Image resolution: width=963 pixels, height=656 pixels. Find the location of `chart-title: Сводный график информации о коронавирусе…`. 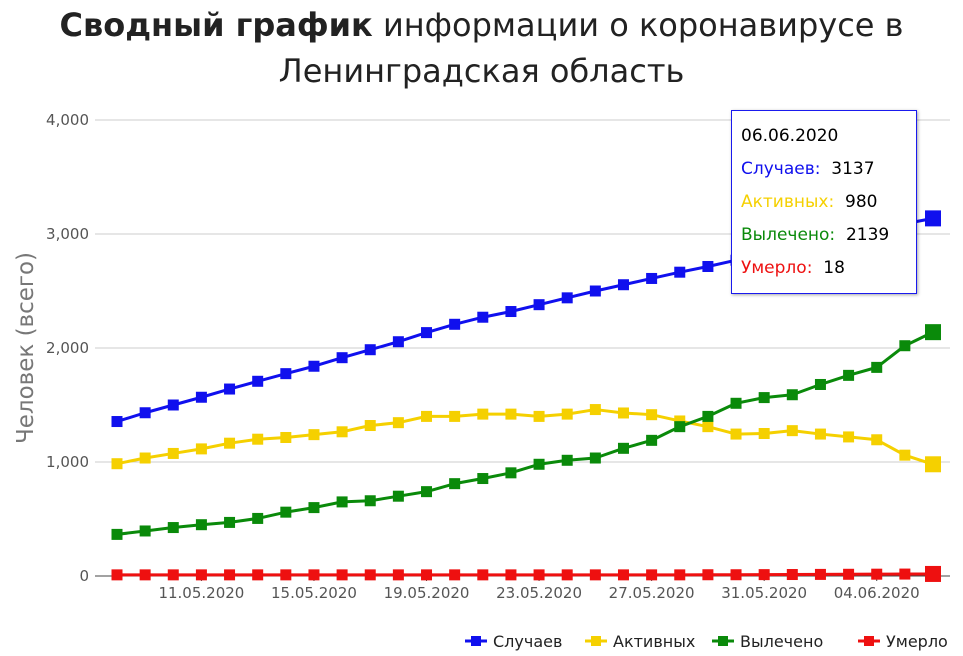

chart-title: Сводный график информации о коронавирусе… is located at coordinates (481, 48).